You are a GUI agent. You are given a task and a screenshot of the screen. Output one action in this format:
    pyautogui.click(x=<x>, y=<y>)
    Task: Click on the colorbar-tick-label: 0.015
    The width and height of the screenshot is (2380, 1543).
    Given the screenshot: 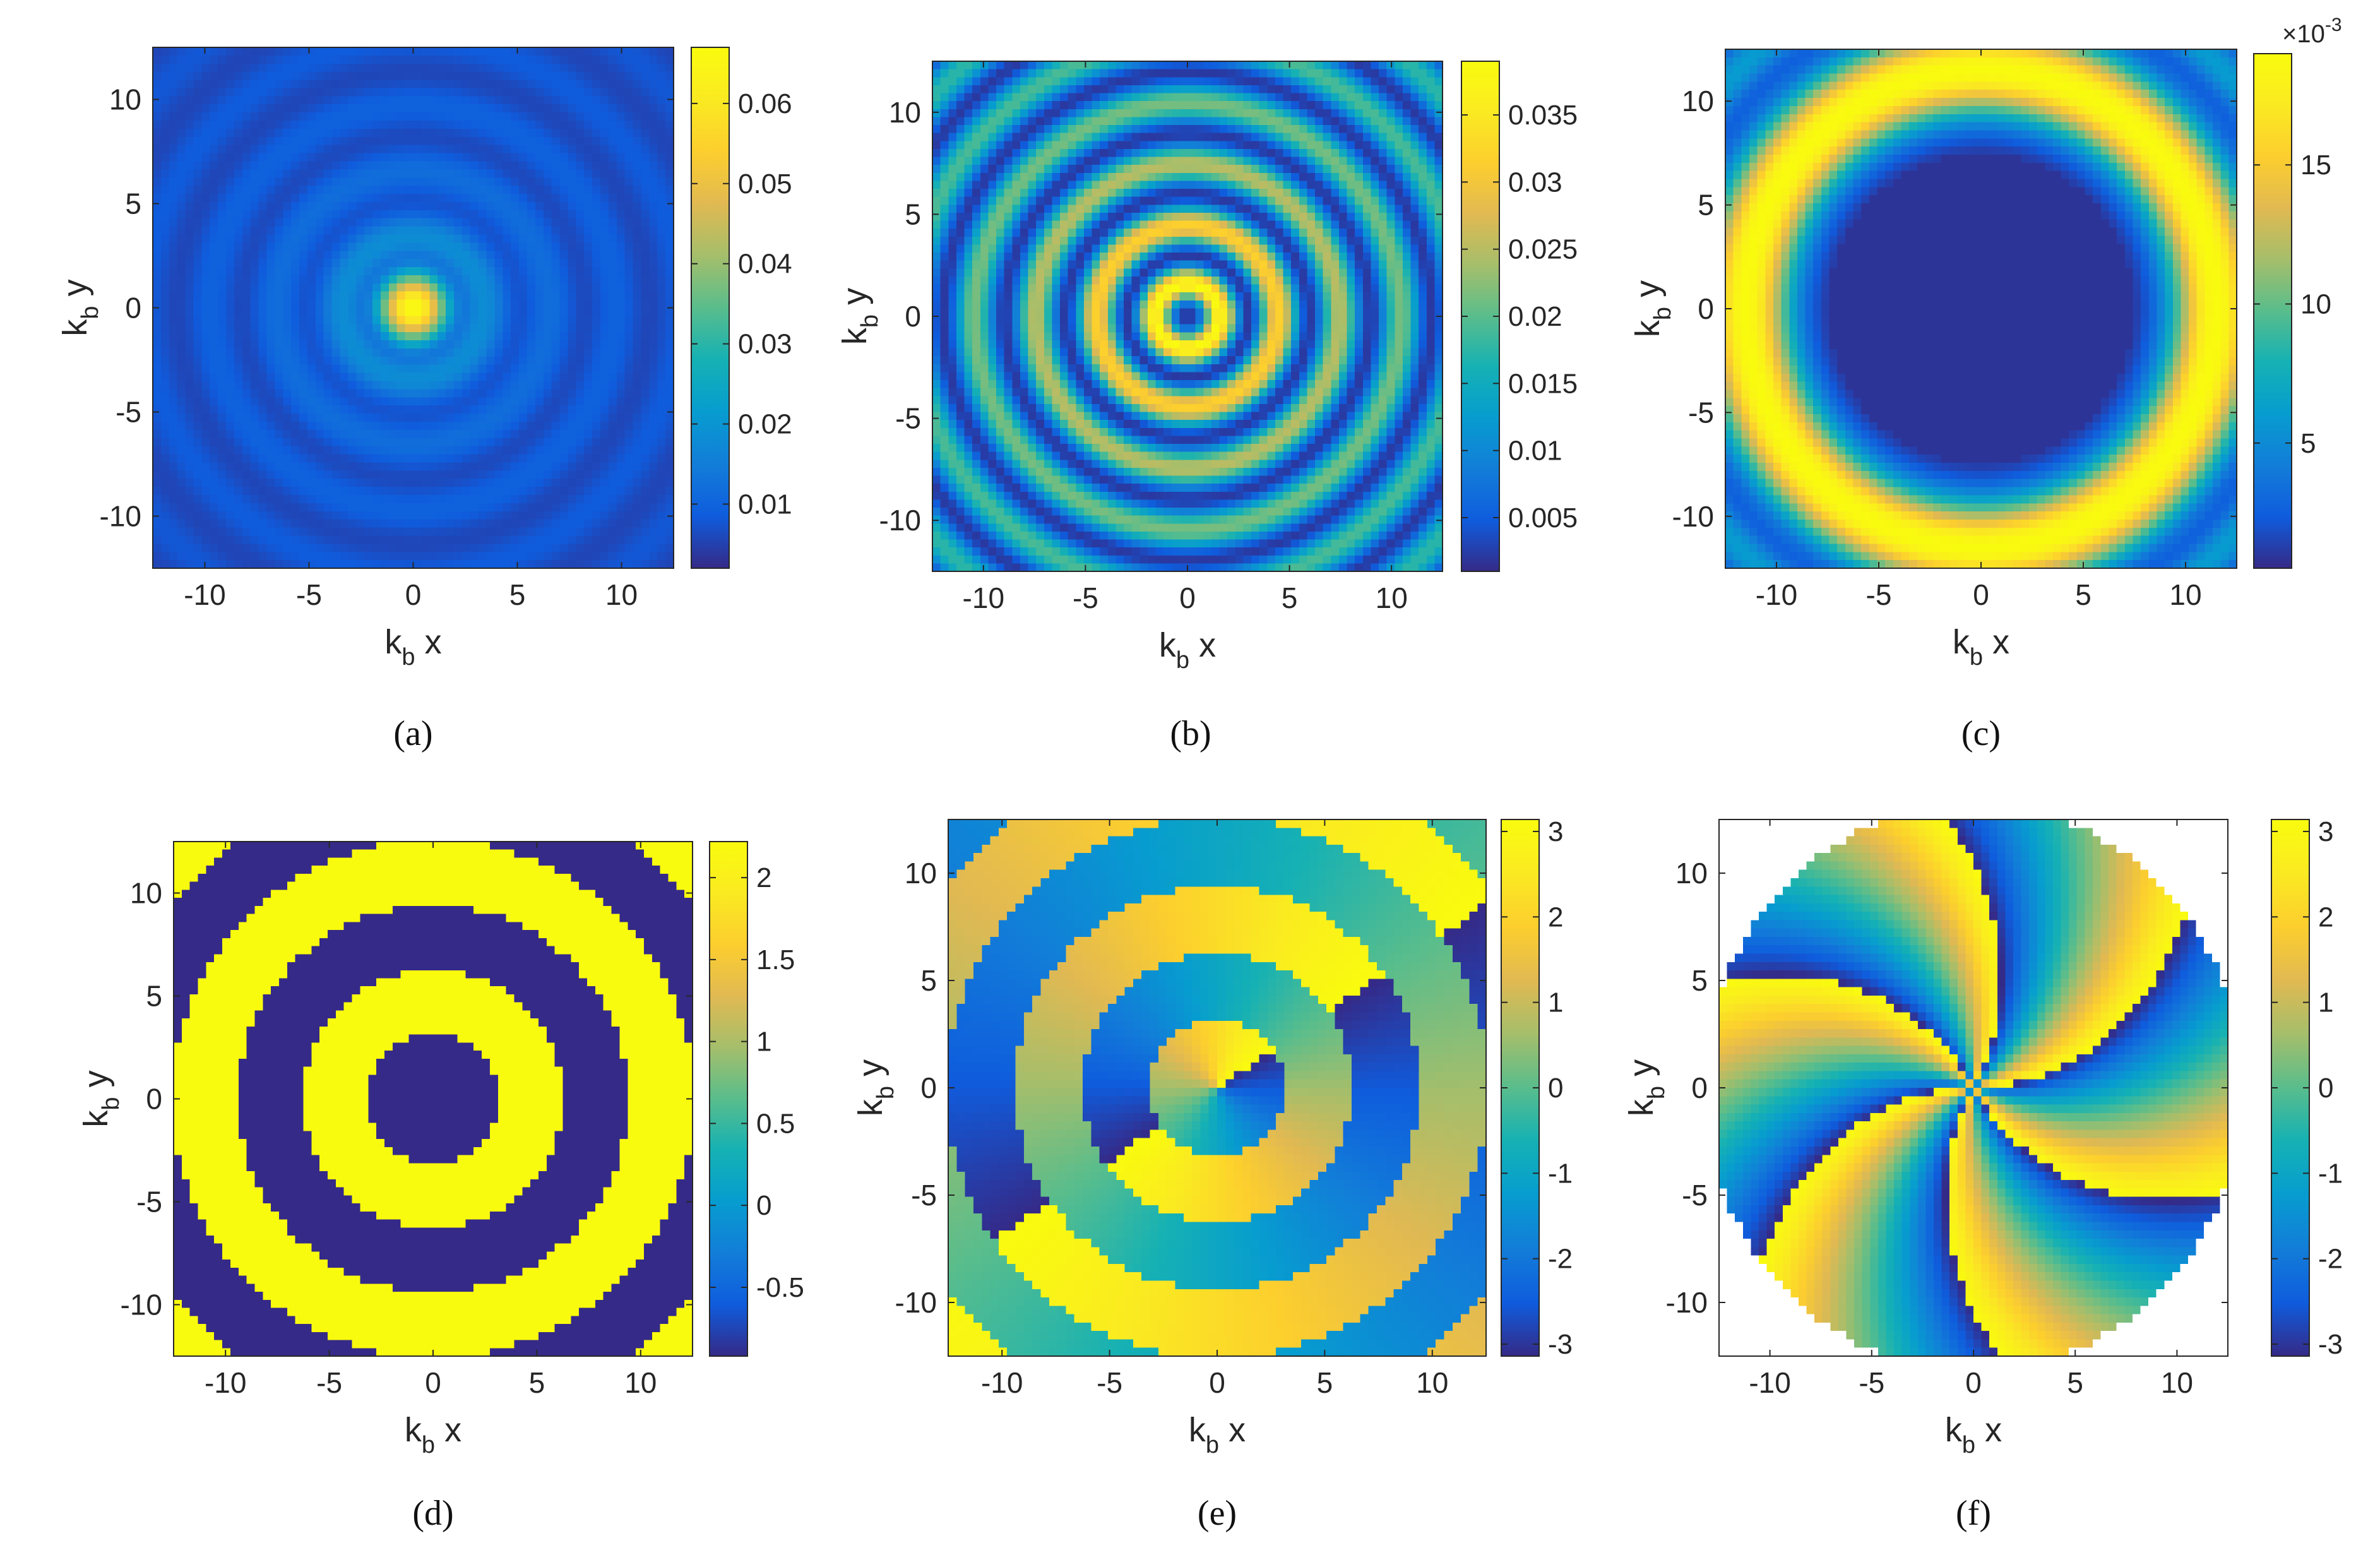 What is the action you would take?
    pyautogui.click(x=1543, y=383)
    